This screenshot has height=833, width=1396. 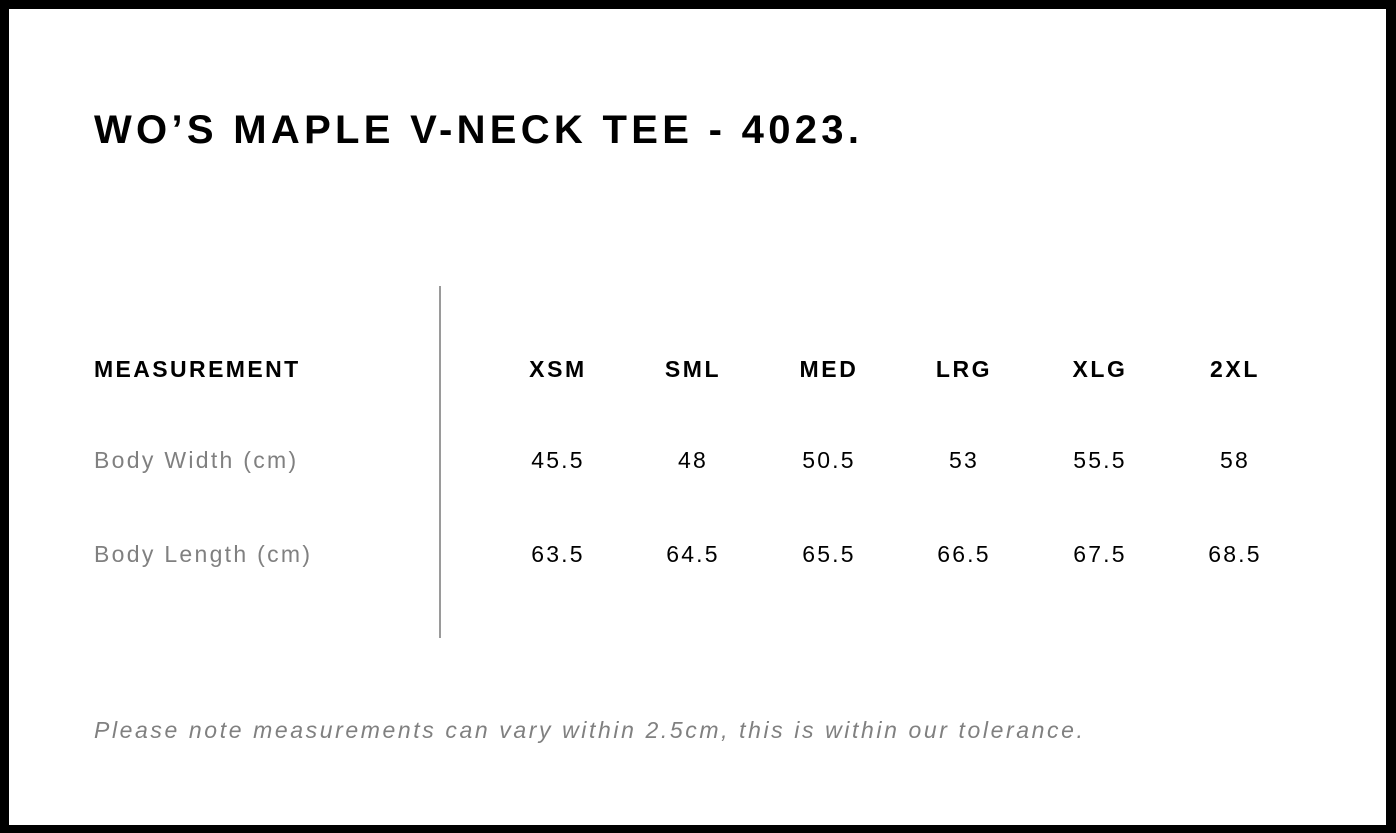 I want to click on size-header: LRG, so click(x=964, y=369).